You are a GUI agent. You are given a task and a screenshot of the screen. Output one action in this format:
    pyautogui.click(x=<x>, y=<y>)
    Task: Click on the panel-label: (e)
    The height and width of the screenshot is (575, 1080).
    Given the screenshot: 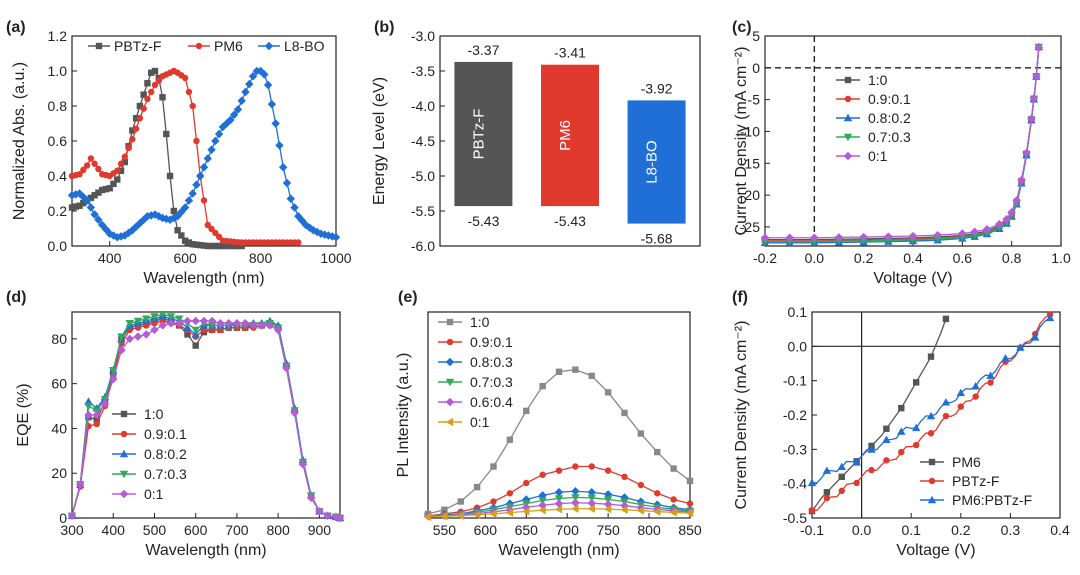 What is the action you would take?
    pyautogui.click(x=408, y=297)
    